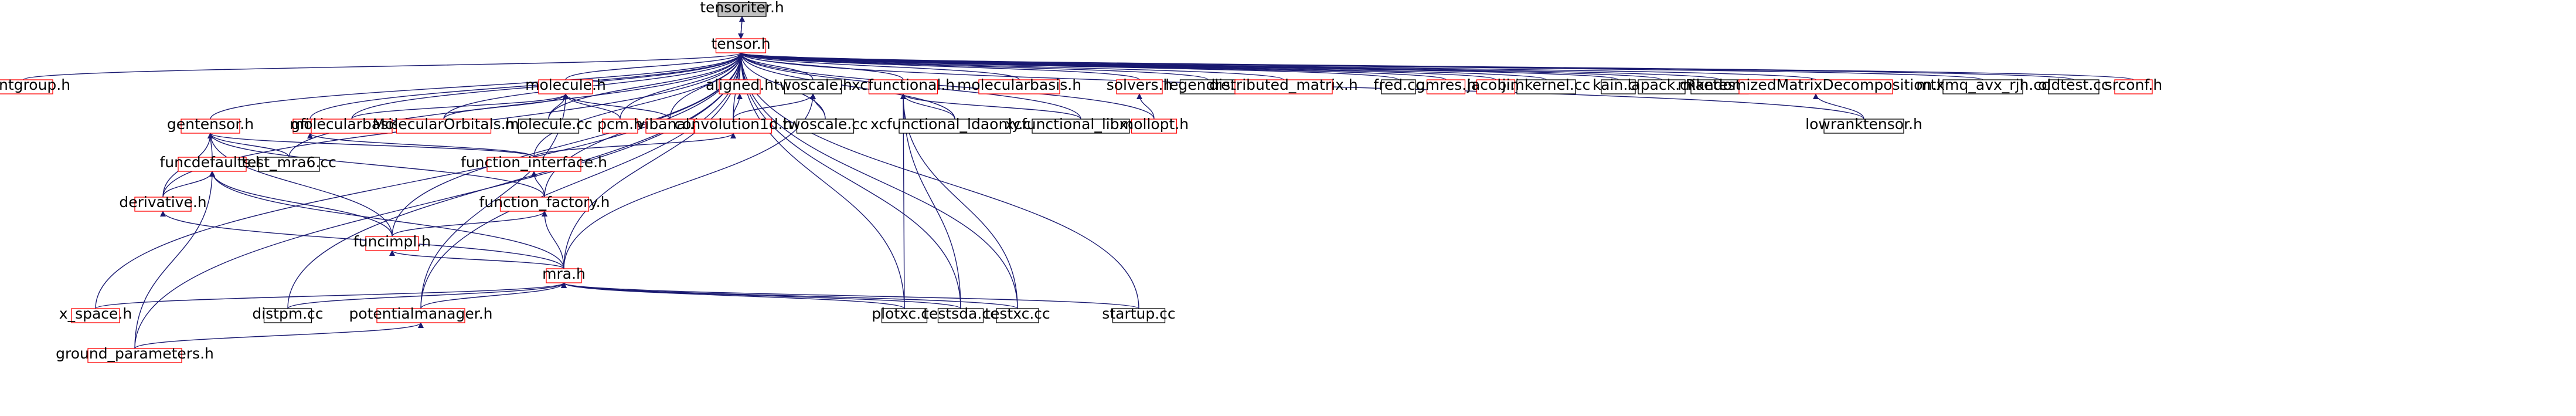 This screenshot has width=2576, height=416. I want to click on node-function_factory: function_factory.h, so click(544, 203).